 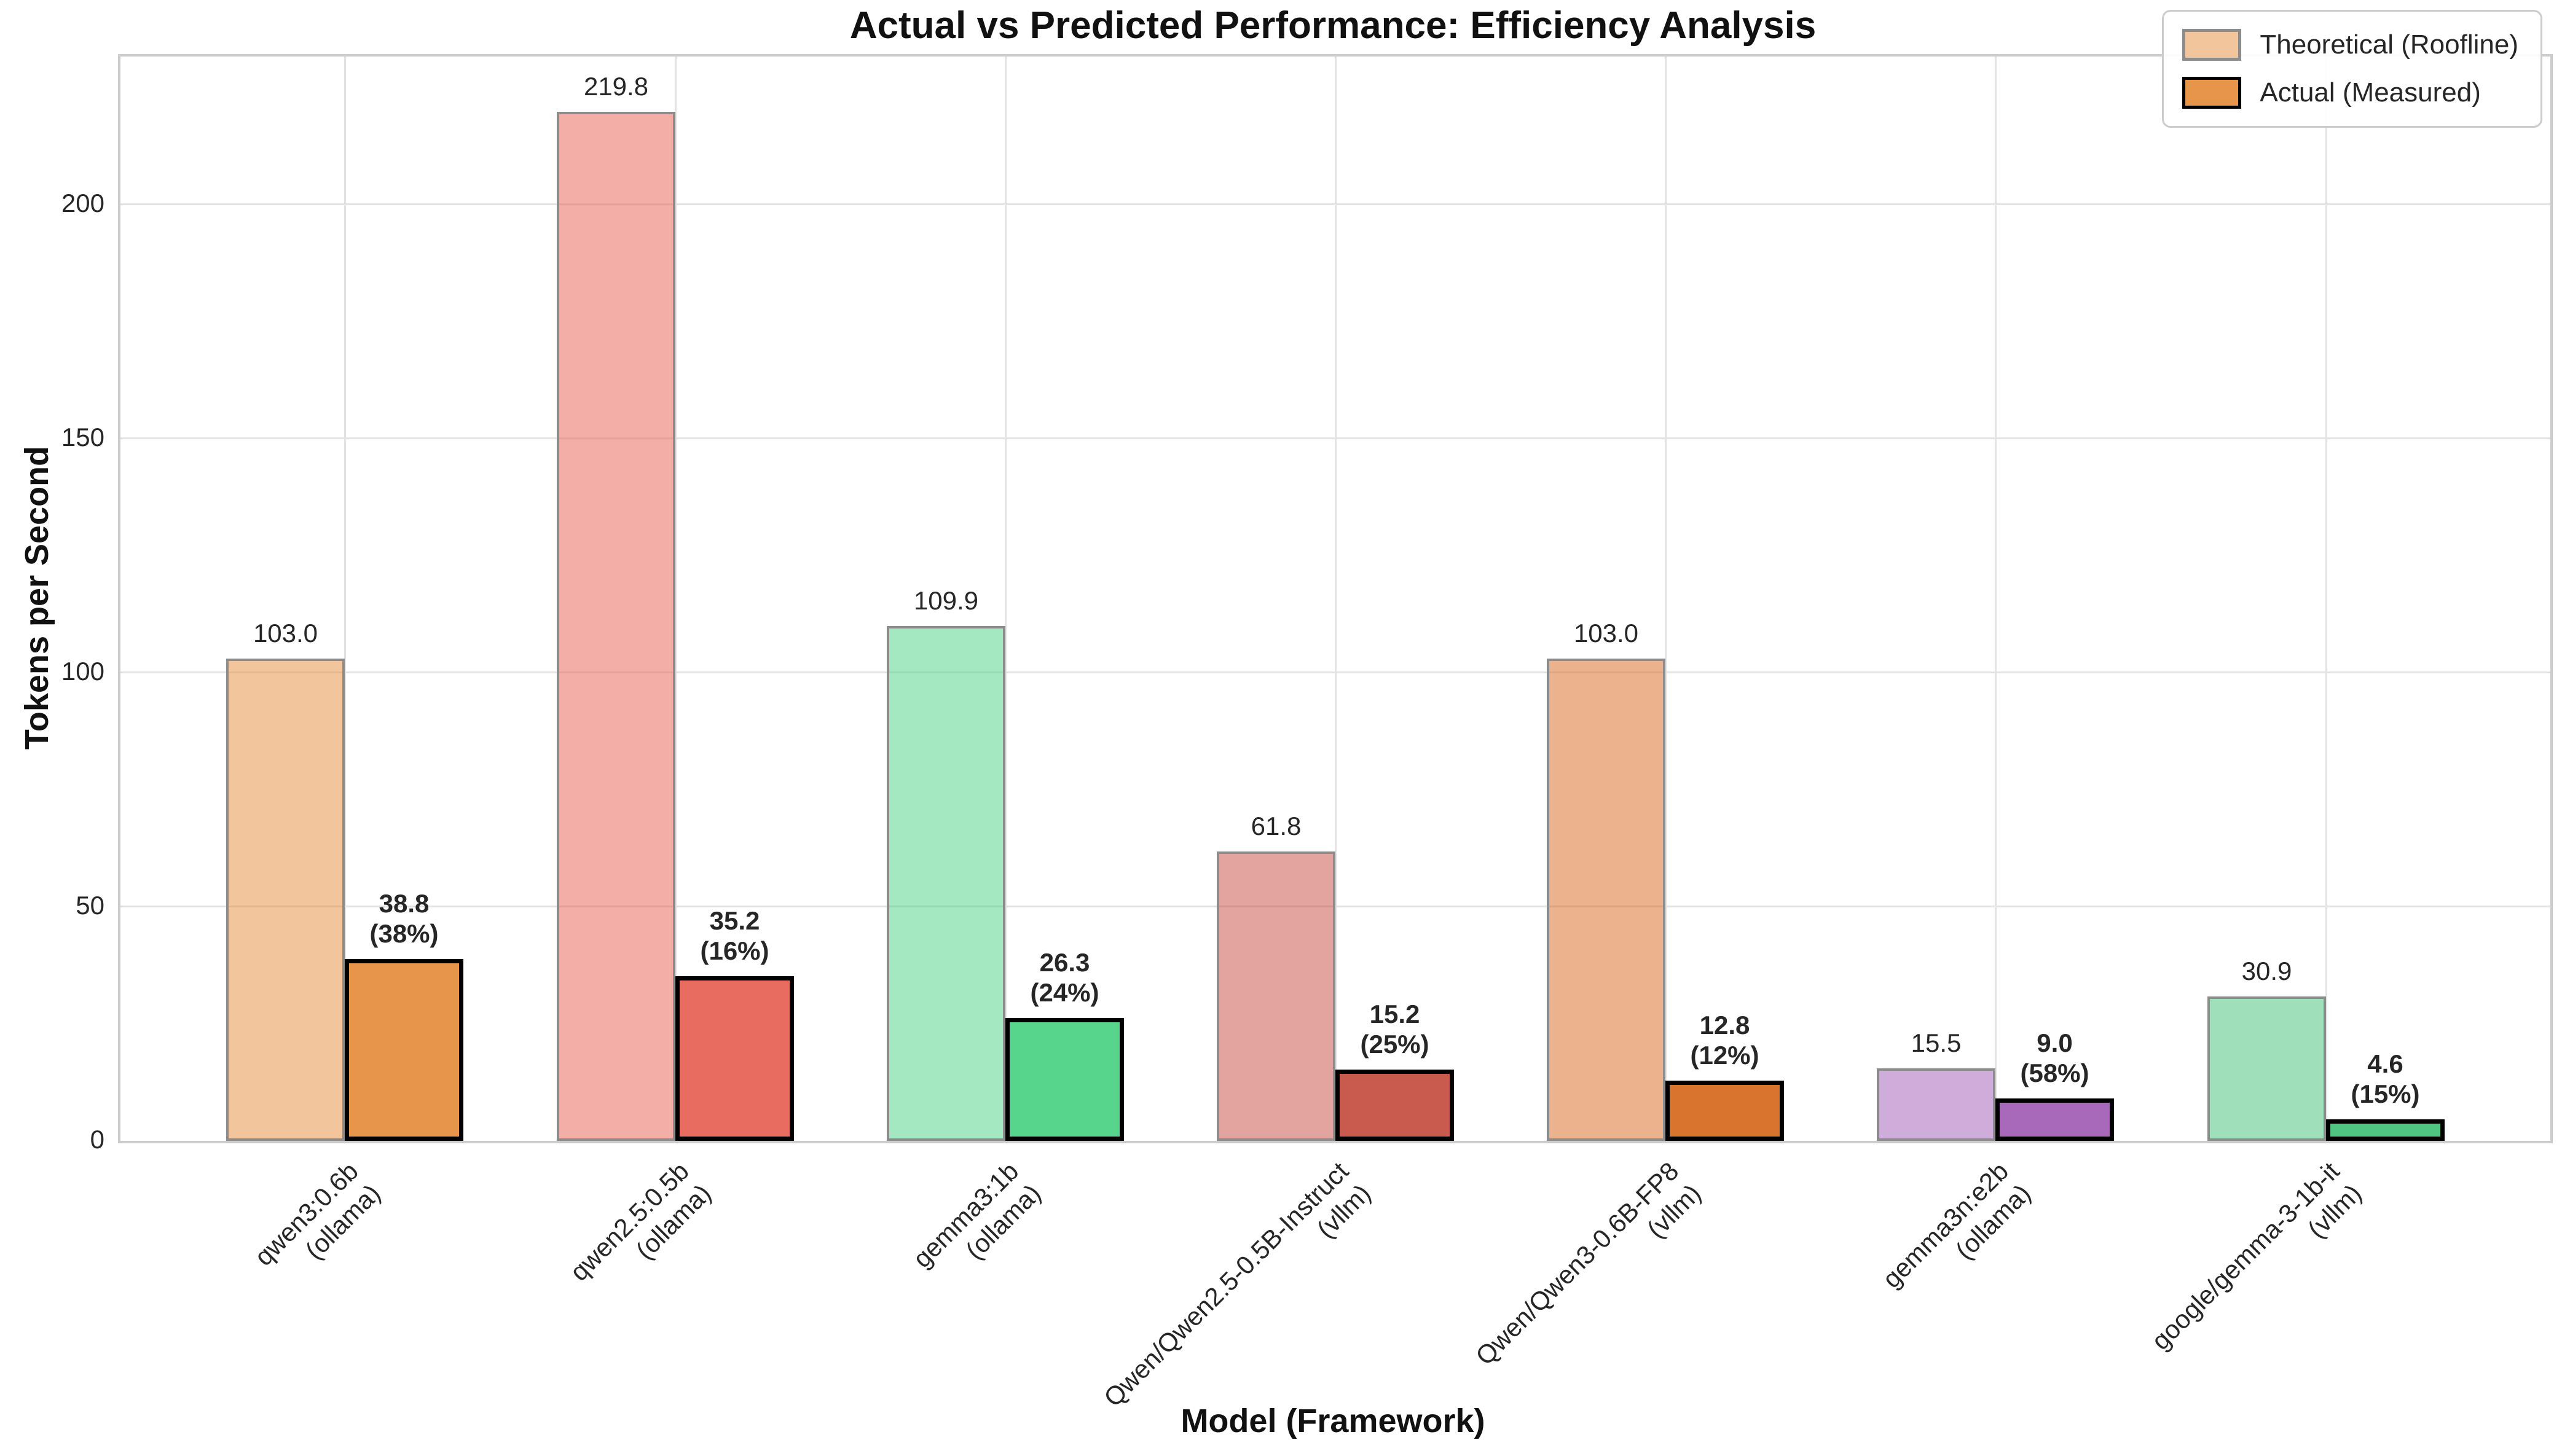 What do you see at coordinates (1276, 826) in the screenshot?
I see `theoretical-value-label: 61.8` at bounding box center [1276, 826].